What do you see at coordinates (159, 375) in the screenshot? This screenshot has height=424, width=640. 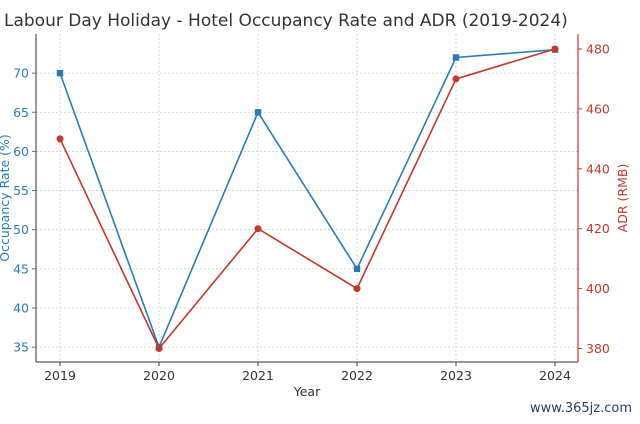 I see `x-tick-label: 2020` at bounding box center [159, 375].